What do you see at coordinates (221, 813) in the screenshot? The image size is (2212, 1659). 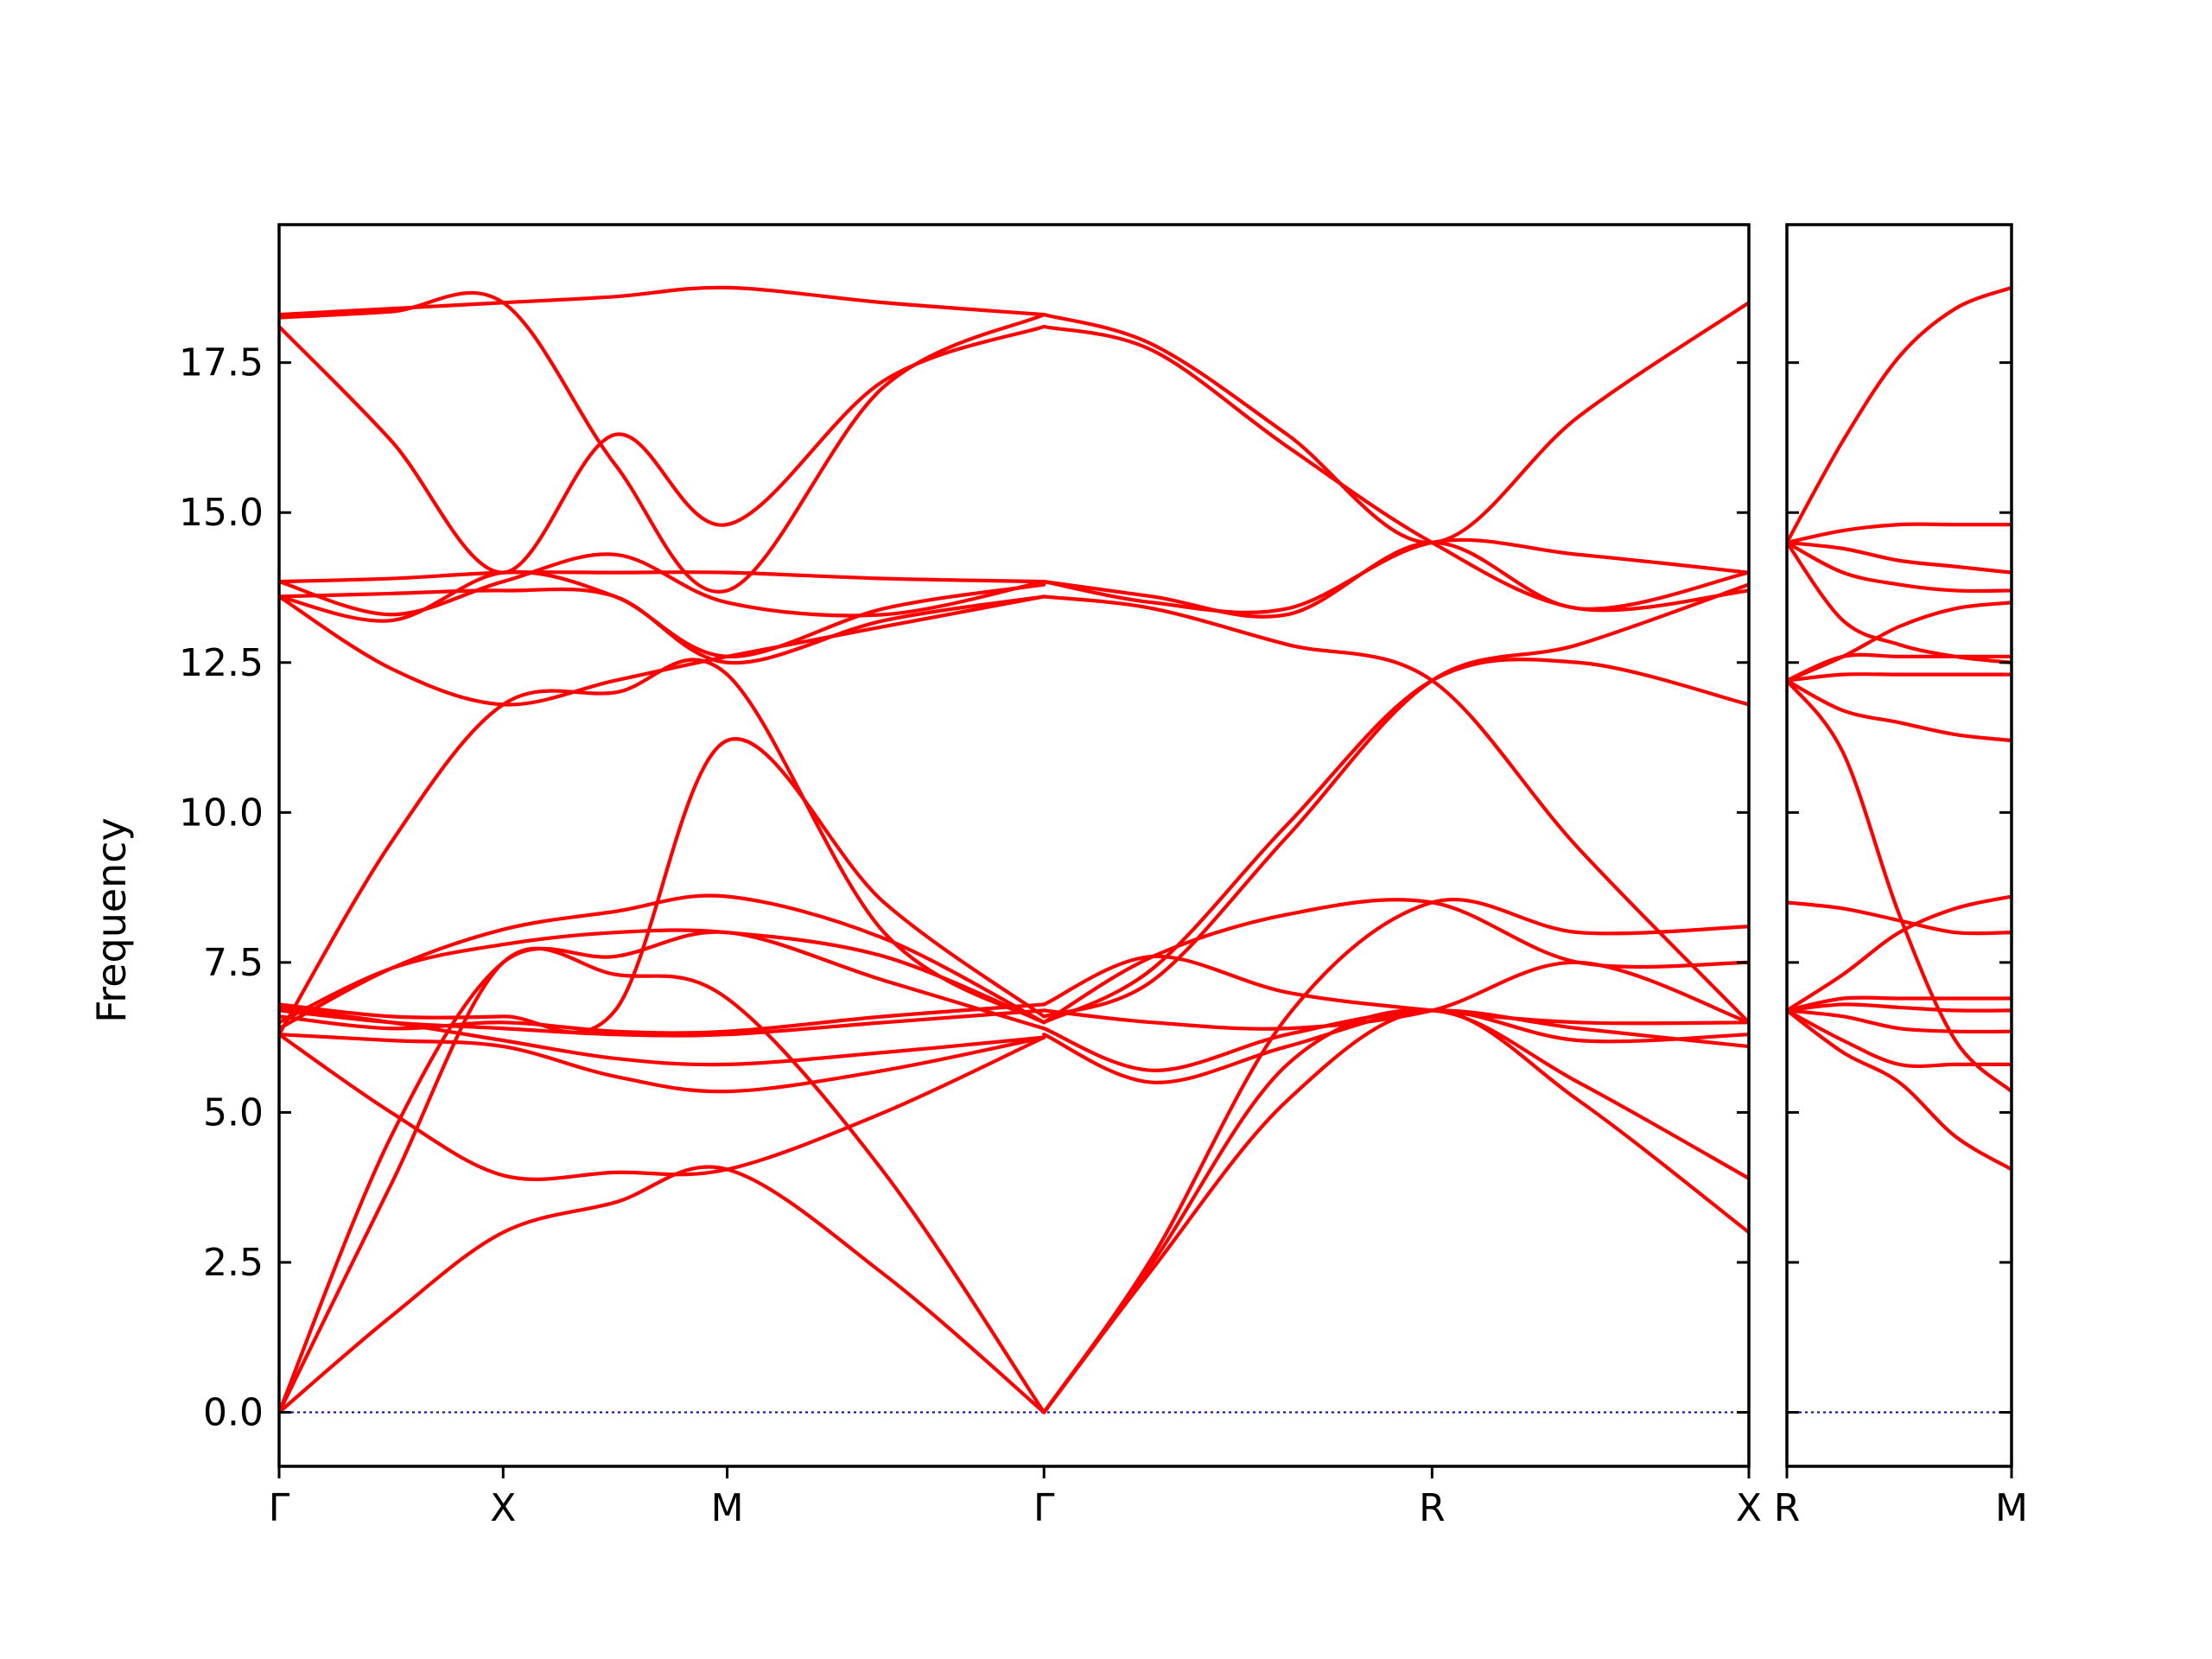 I see `y-tick-label: 10.0` at bounding box center [221, 813].